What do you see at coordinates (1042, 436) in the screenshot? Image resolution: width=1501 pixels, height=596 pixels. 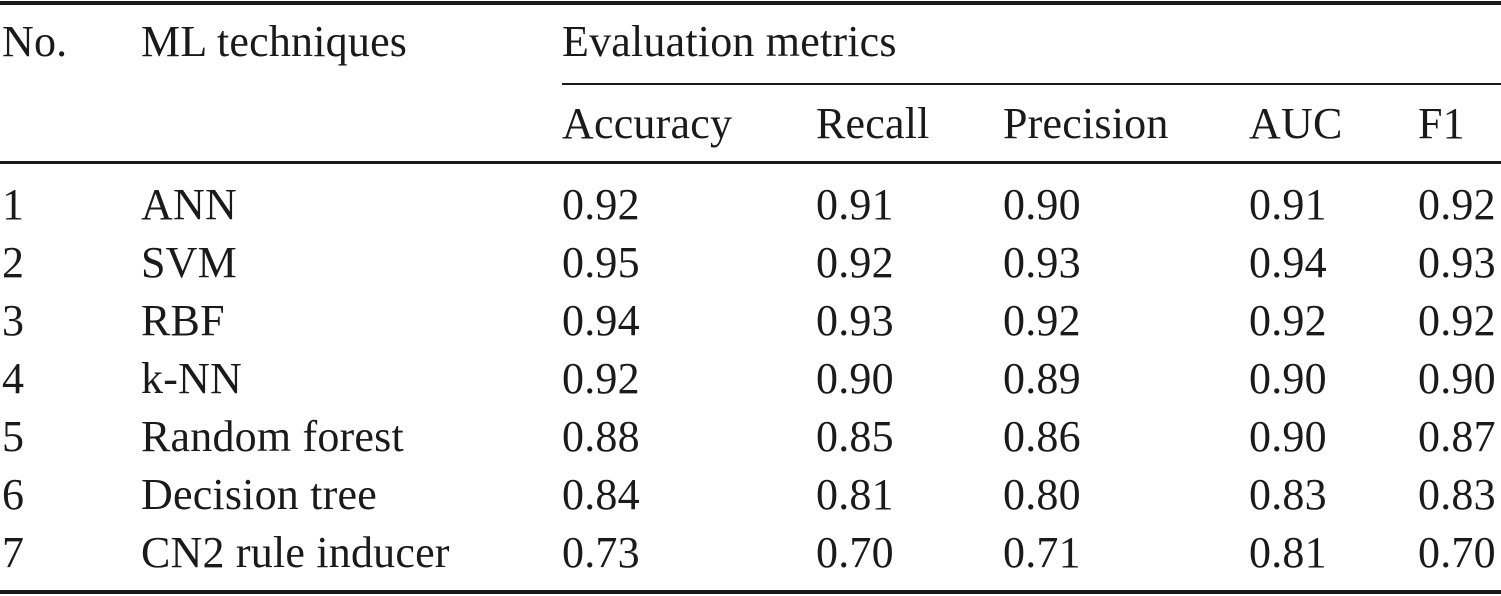 I see `precision-value: 0.86` at bounding box center [1042, 436].